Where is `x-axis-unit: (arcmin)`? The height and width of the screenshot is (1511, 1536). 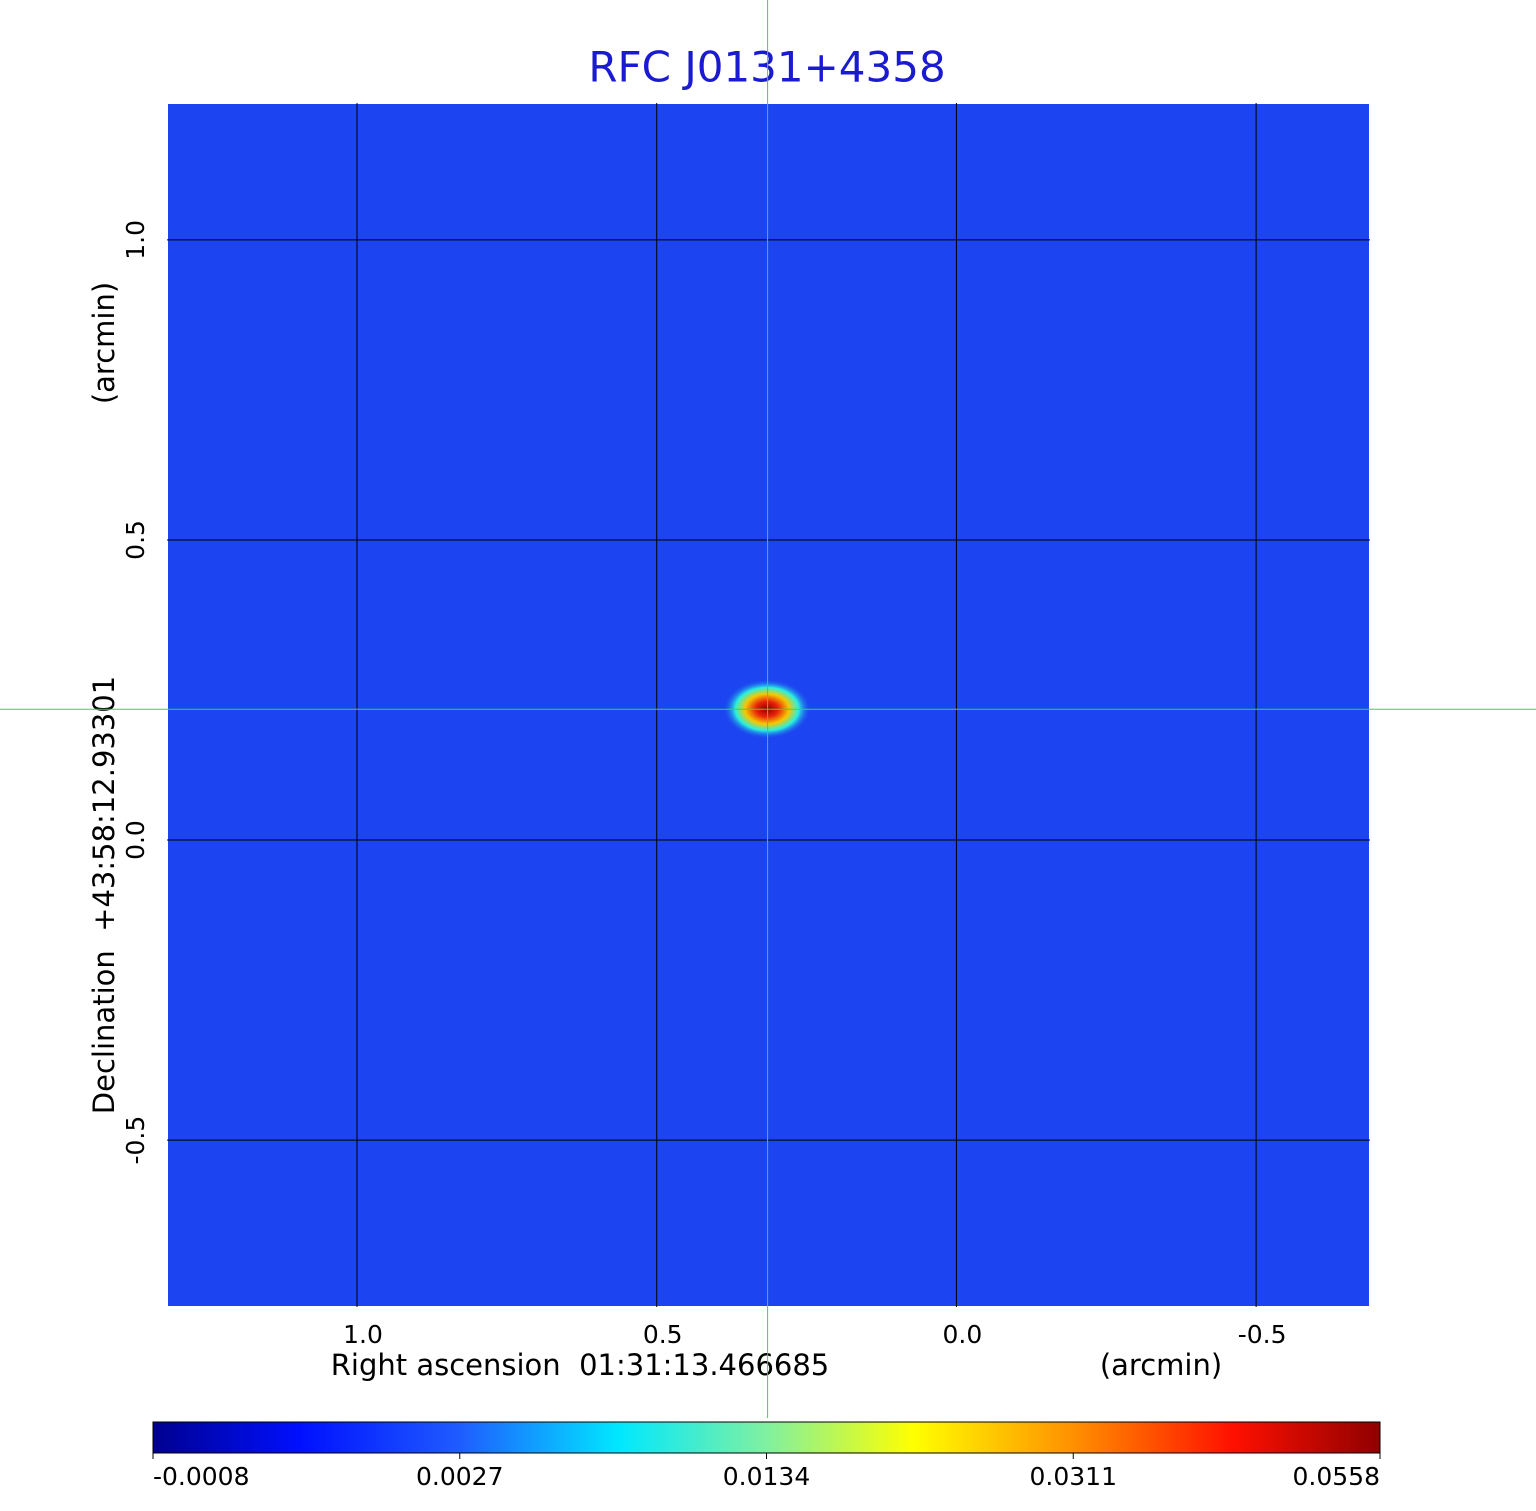 x-axis-unit: (arcmin) is located at coordinates (1161, 1365).